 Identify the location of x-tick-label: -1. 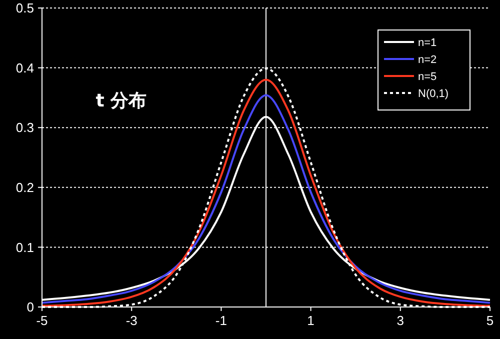
(221, 320).